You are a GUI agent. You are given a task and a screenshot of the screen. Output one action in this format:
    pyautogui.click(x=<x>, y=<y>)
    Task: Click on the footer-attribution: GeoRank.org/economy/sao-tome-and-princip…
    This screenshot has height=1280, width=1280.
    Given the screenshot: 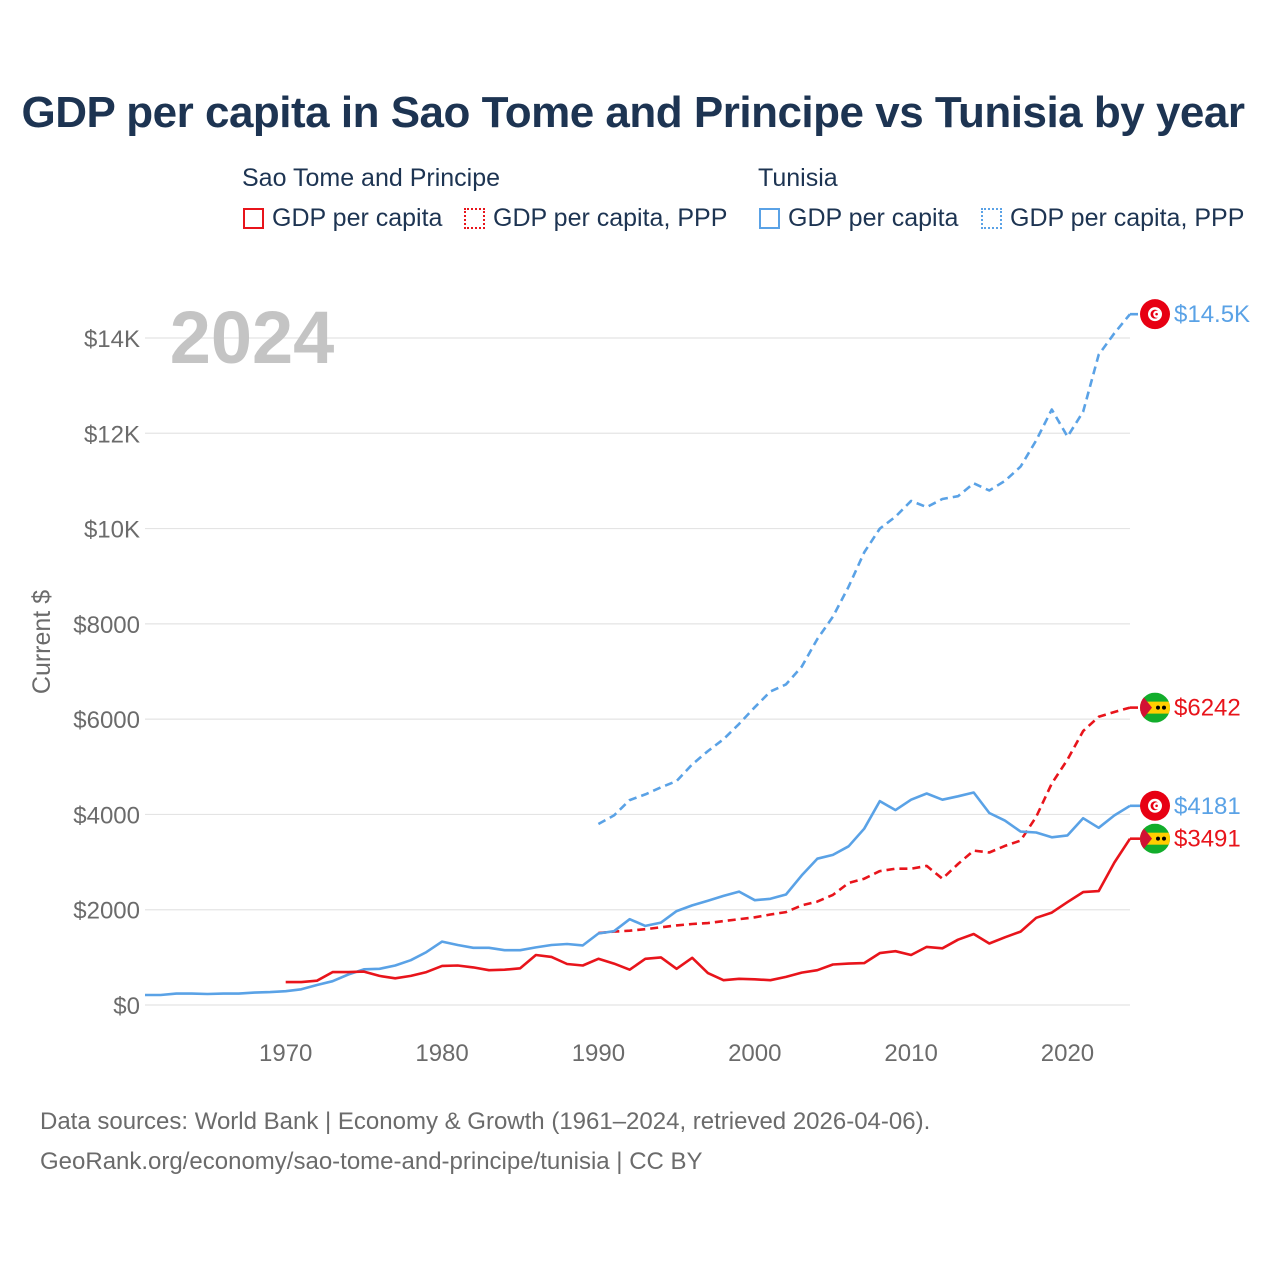 What is the action you would take?
    pyautogui.click(x=371, y=1161)
    